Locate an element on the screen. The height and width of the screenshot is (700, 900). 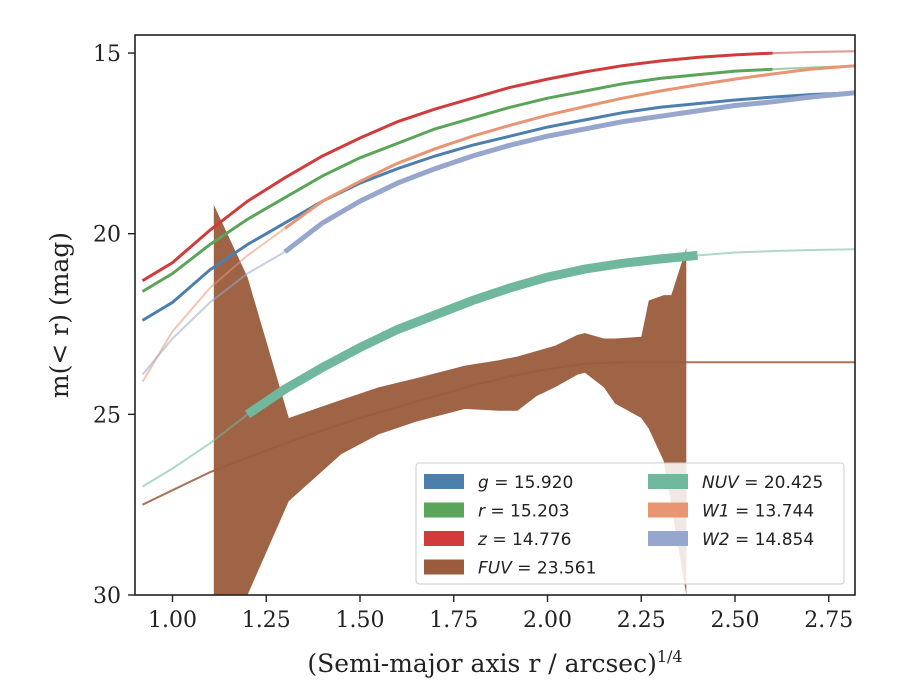
legend-swatch-r is located at coordinates (444, 510).